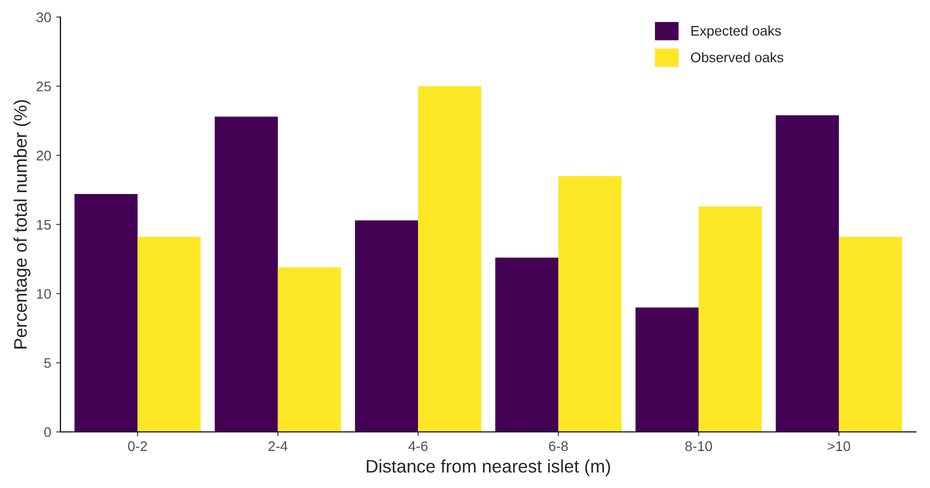 This screenshot has height=488, width=930. I want to click on y-axis-title: Percentage of total number (%), so click(22, 224).